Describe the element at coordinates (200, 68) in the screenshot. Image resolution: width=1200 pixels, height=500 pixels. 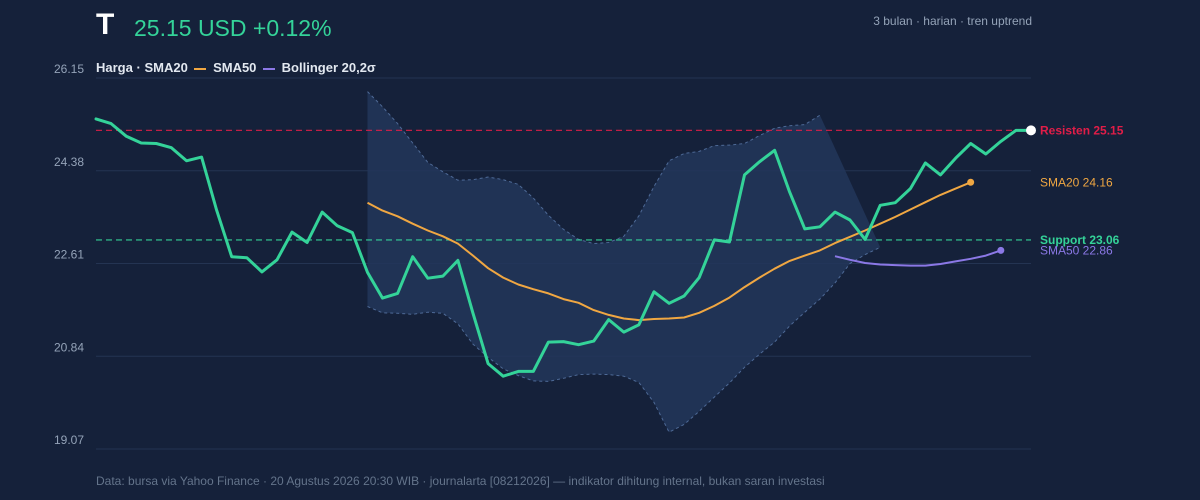
I see `legend-swatch-sma50` at that location.